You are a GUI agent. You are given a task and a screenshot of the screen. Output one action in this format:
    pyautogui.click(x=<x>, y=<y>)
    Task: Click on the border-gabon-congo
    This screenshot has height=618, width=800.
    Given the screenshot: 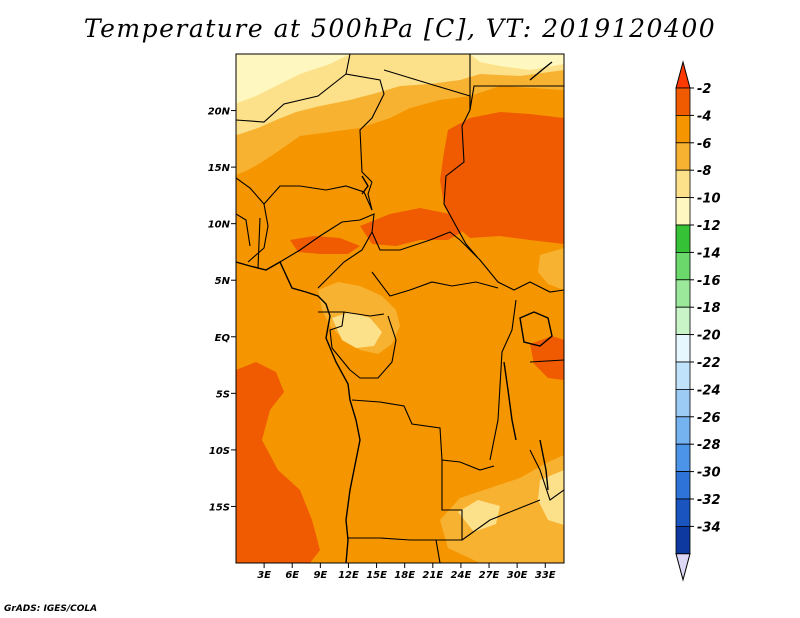 What is the action you would take?
    pyautogui.click(x=340, y=341)
    